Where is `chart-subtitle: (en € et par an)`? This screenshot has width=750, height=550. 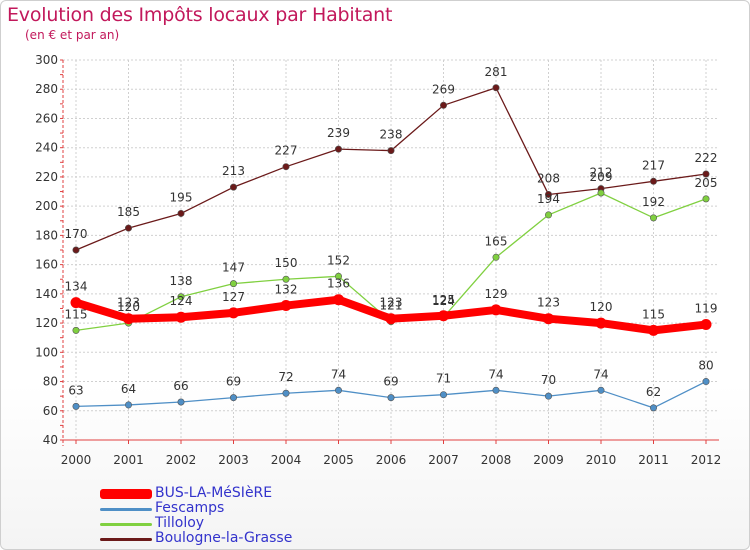 chart-subtitle: (en € et par an) is located at coordinates (72, 35).